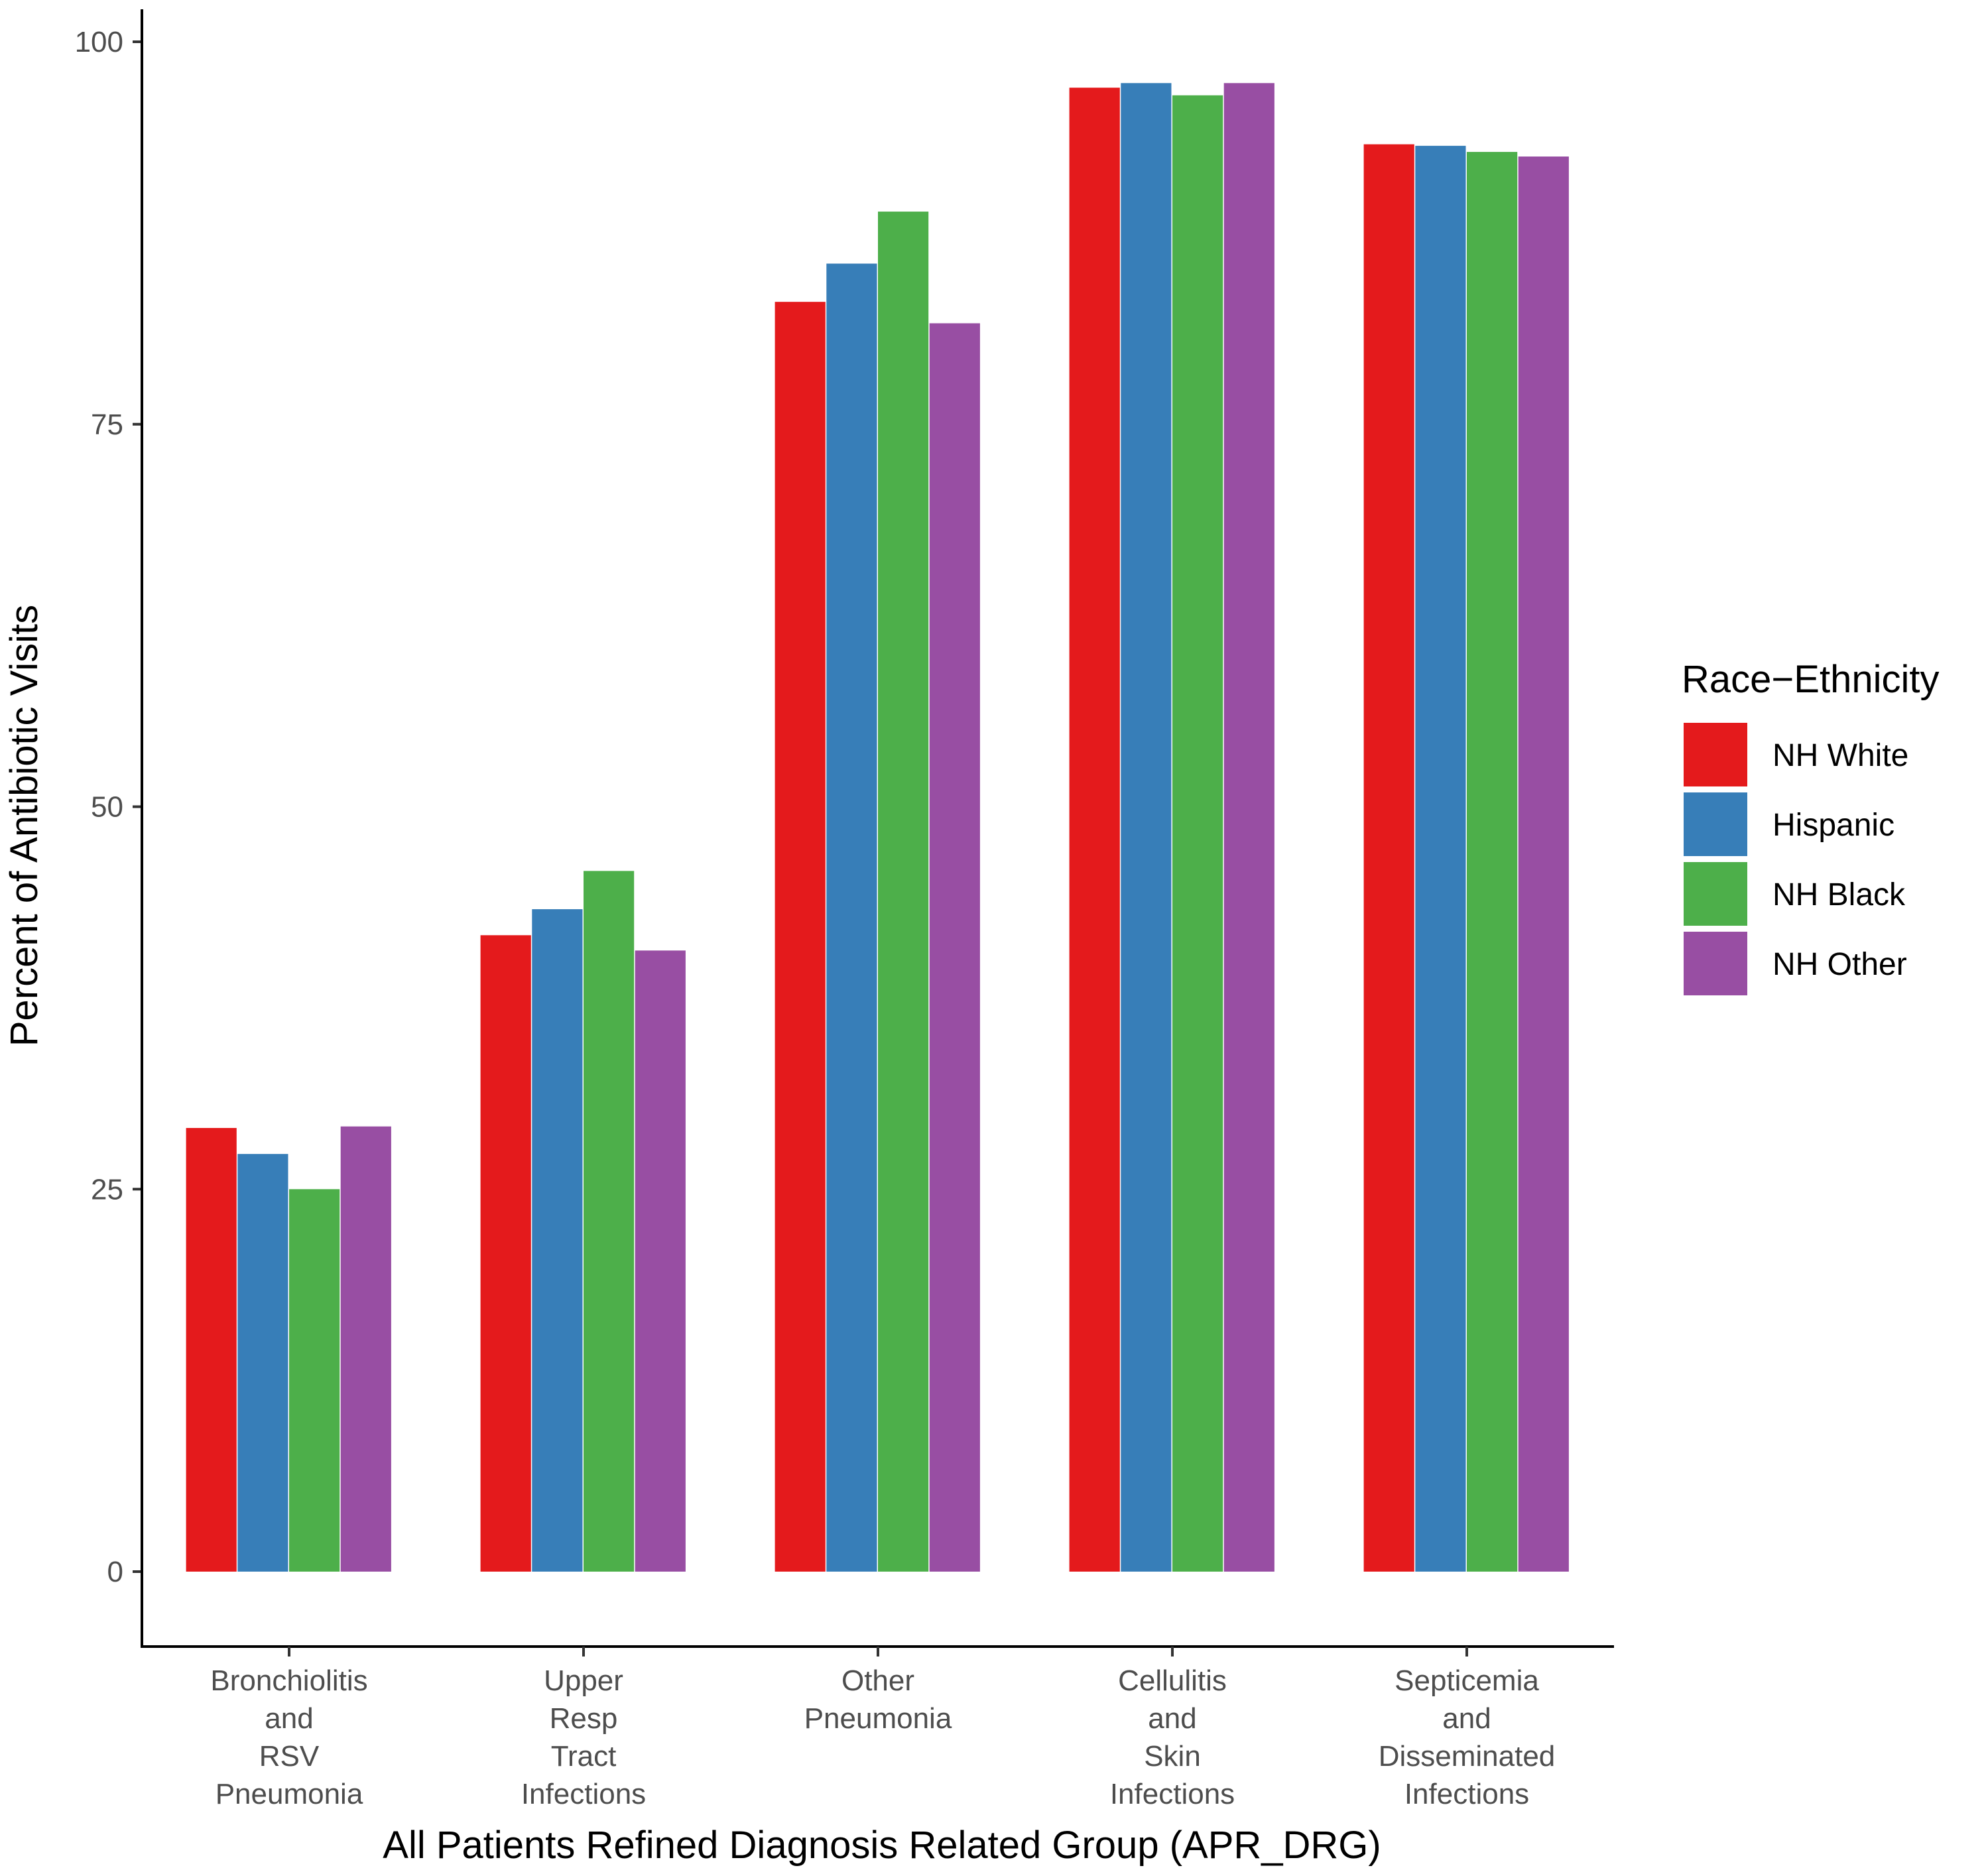 The height and width of the screenshot is (1876, 1986). Describe the element at coordinates (878, 1699) in the screenshot. I see `x-tick-label: Other Pneumonia` at that location.